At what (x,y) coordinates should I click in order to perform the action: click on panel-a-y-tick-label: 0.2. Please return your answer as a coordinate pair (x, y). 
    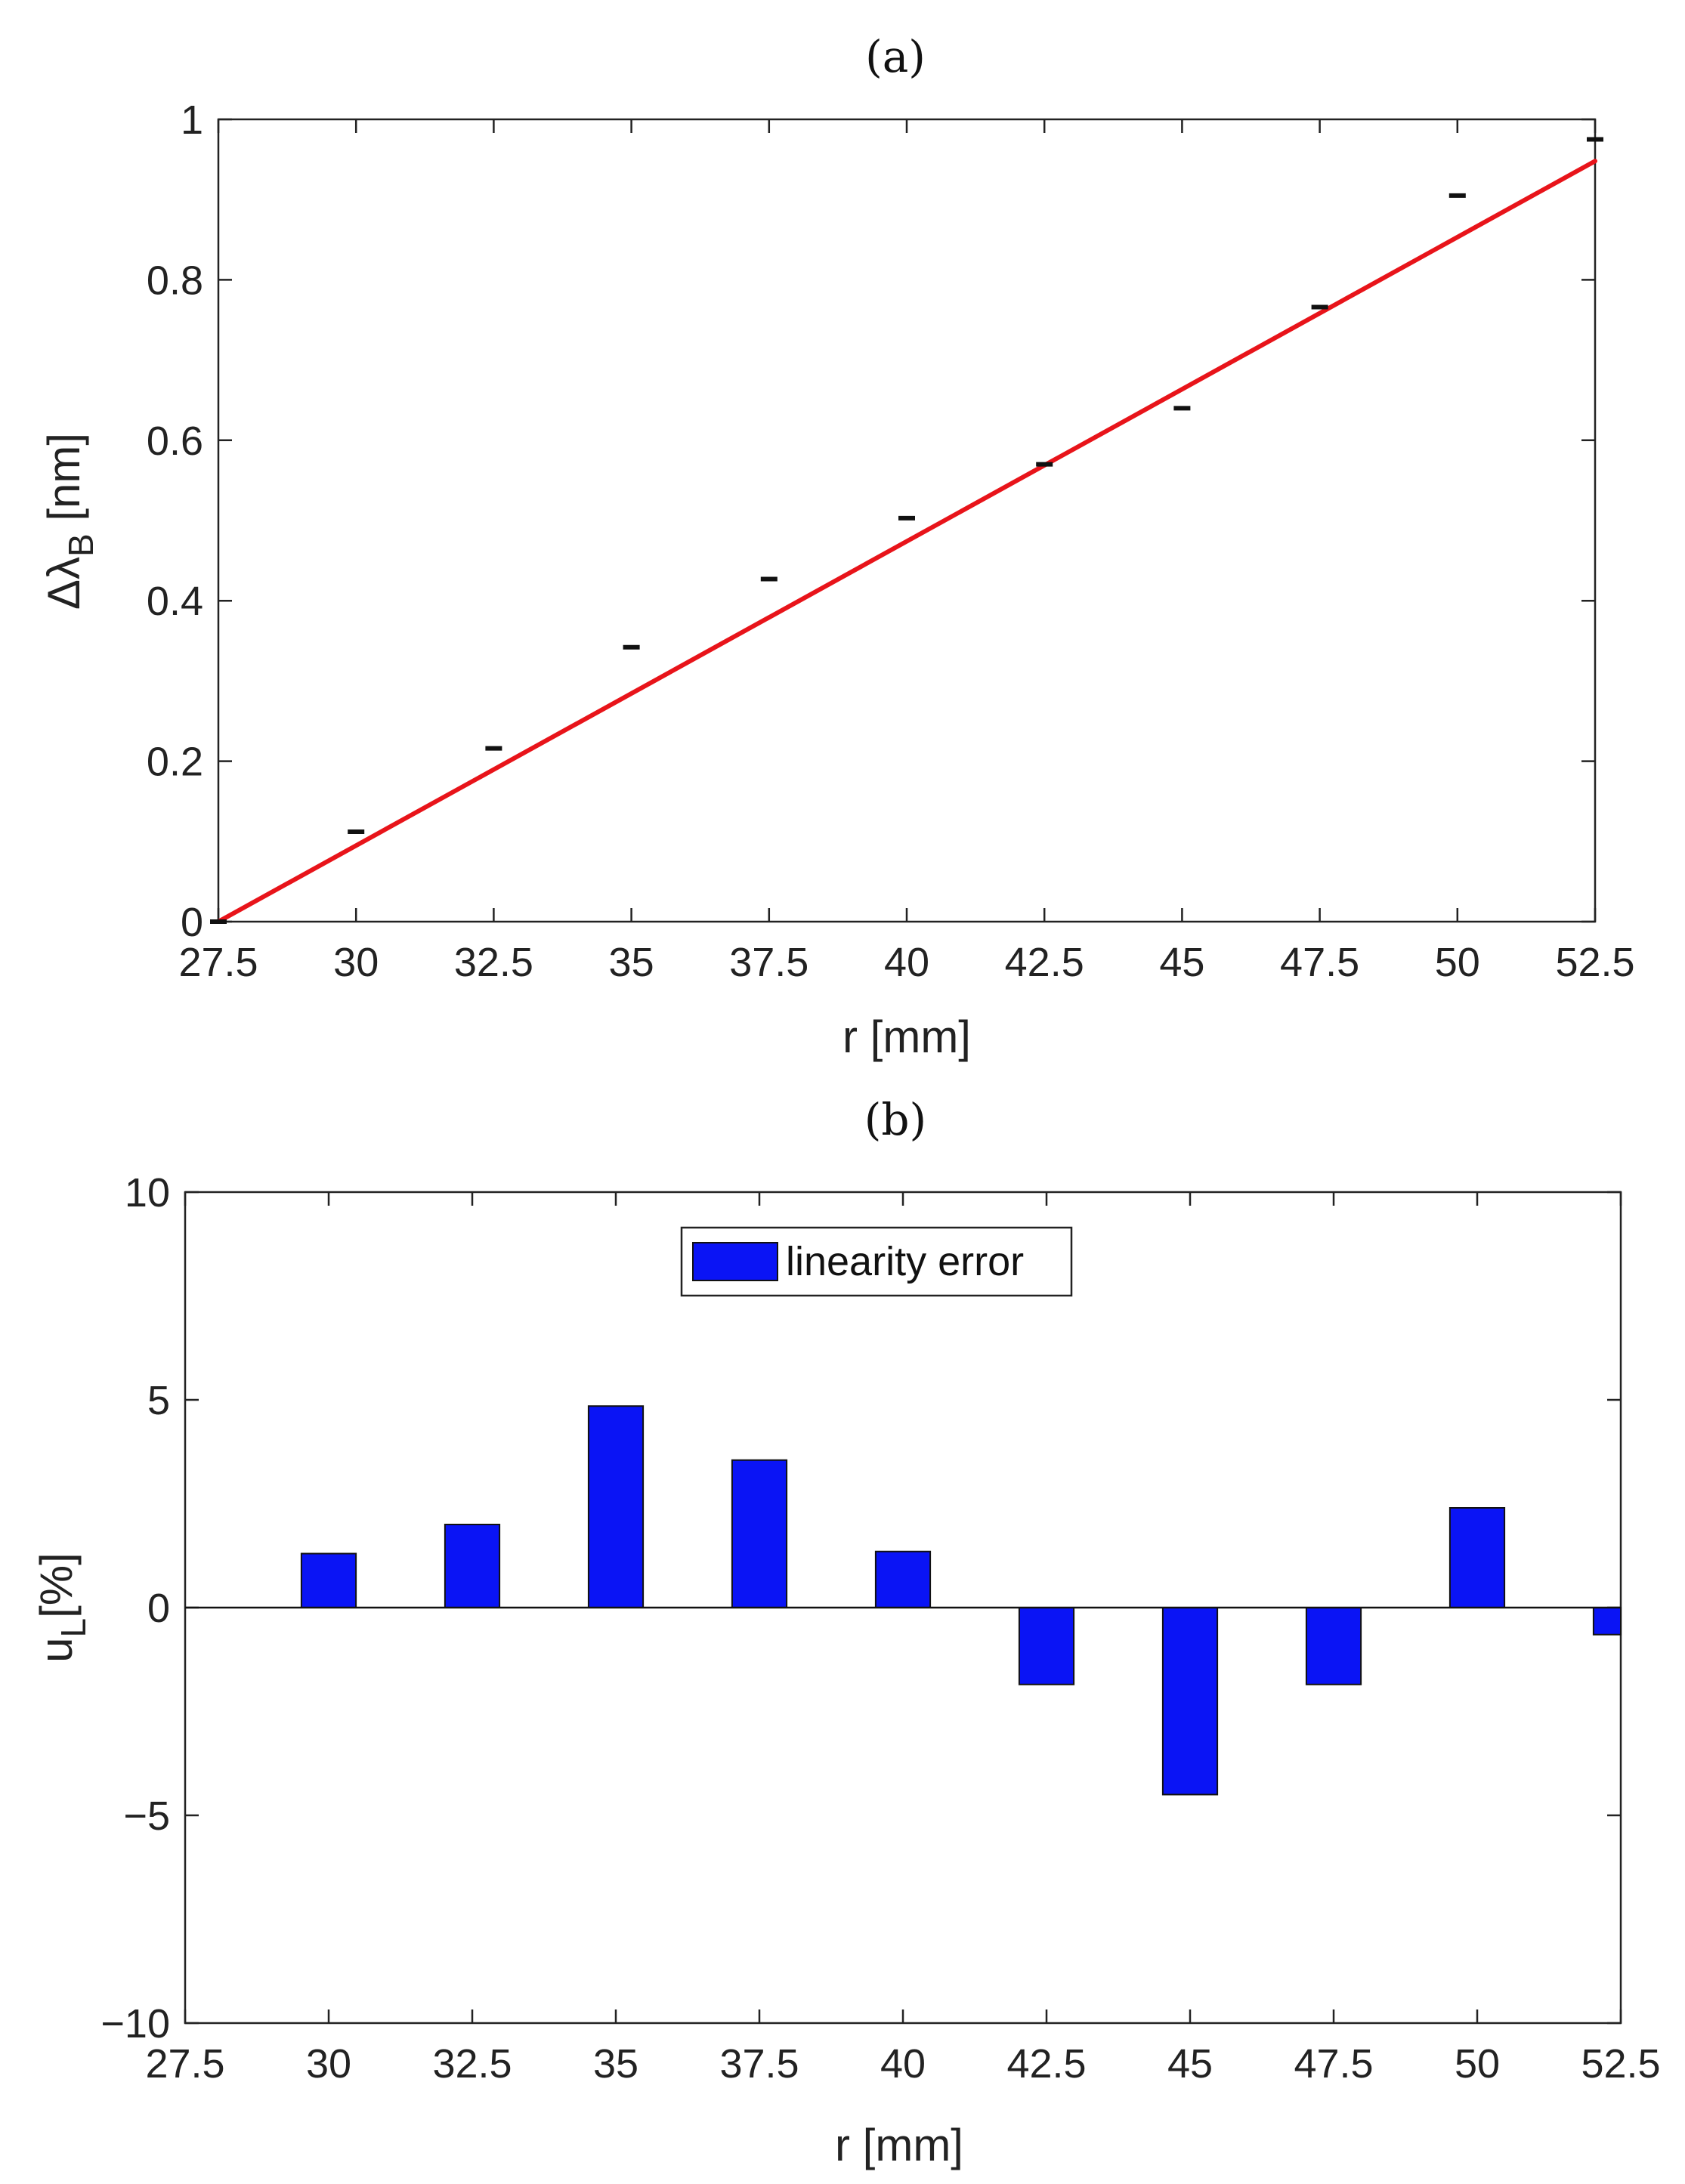
    Looking at the image, I should click on (175, 762).